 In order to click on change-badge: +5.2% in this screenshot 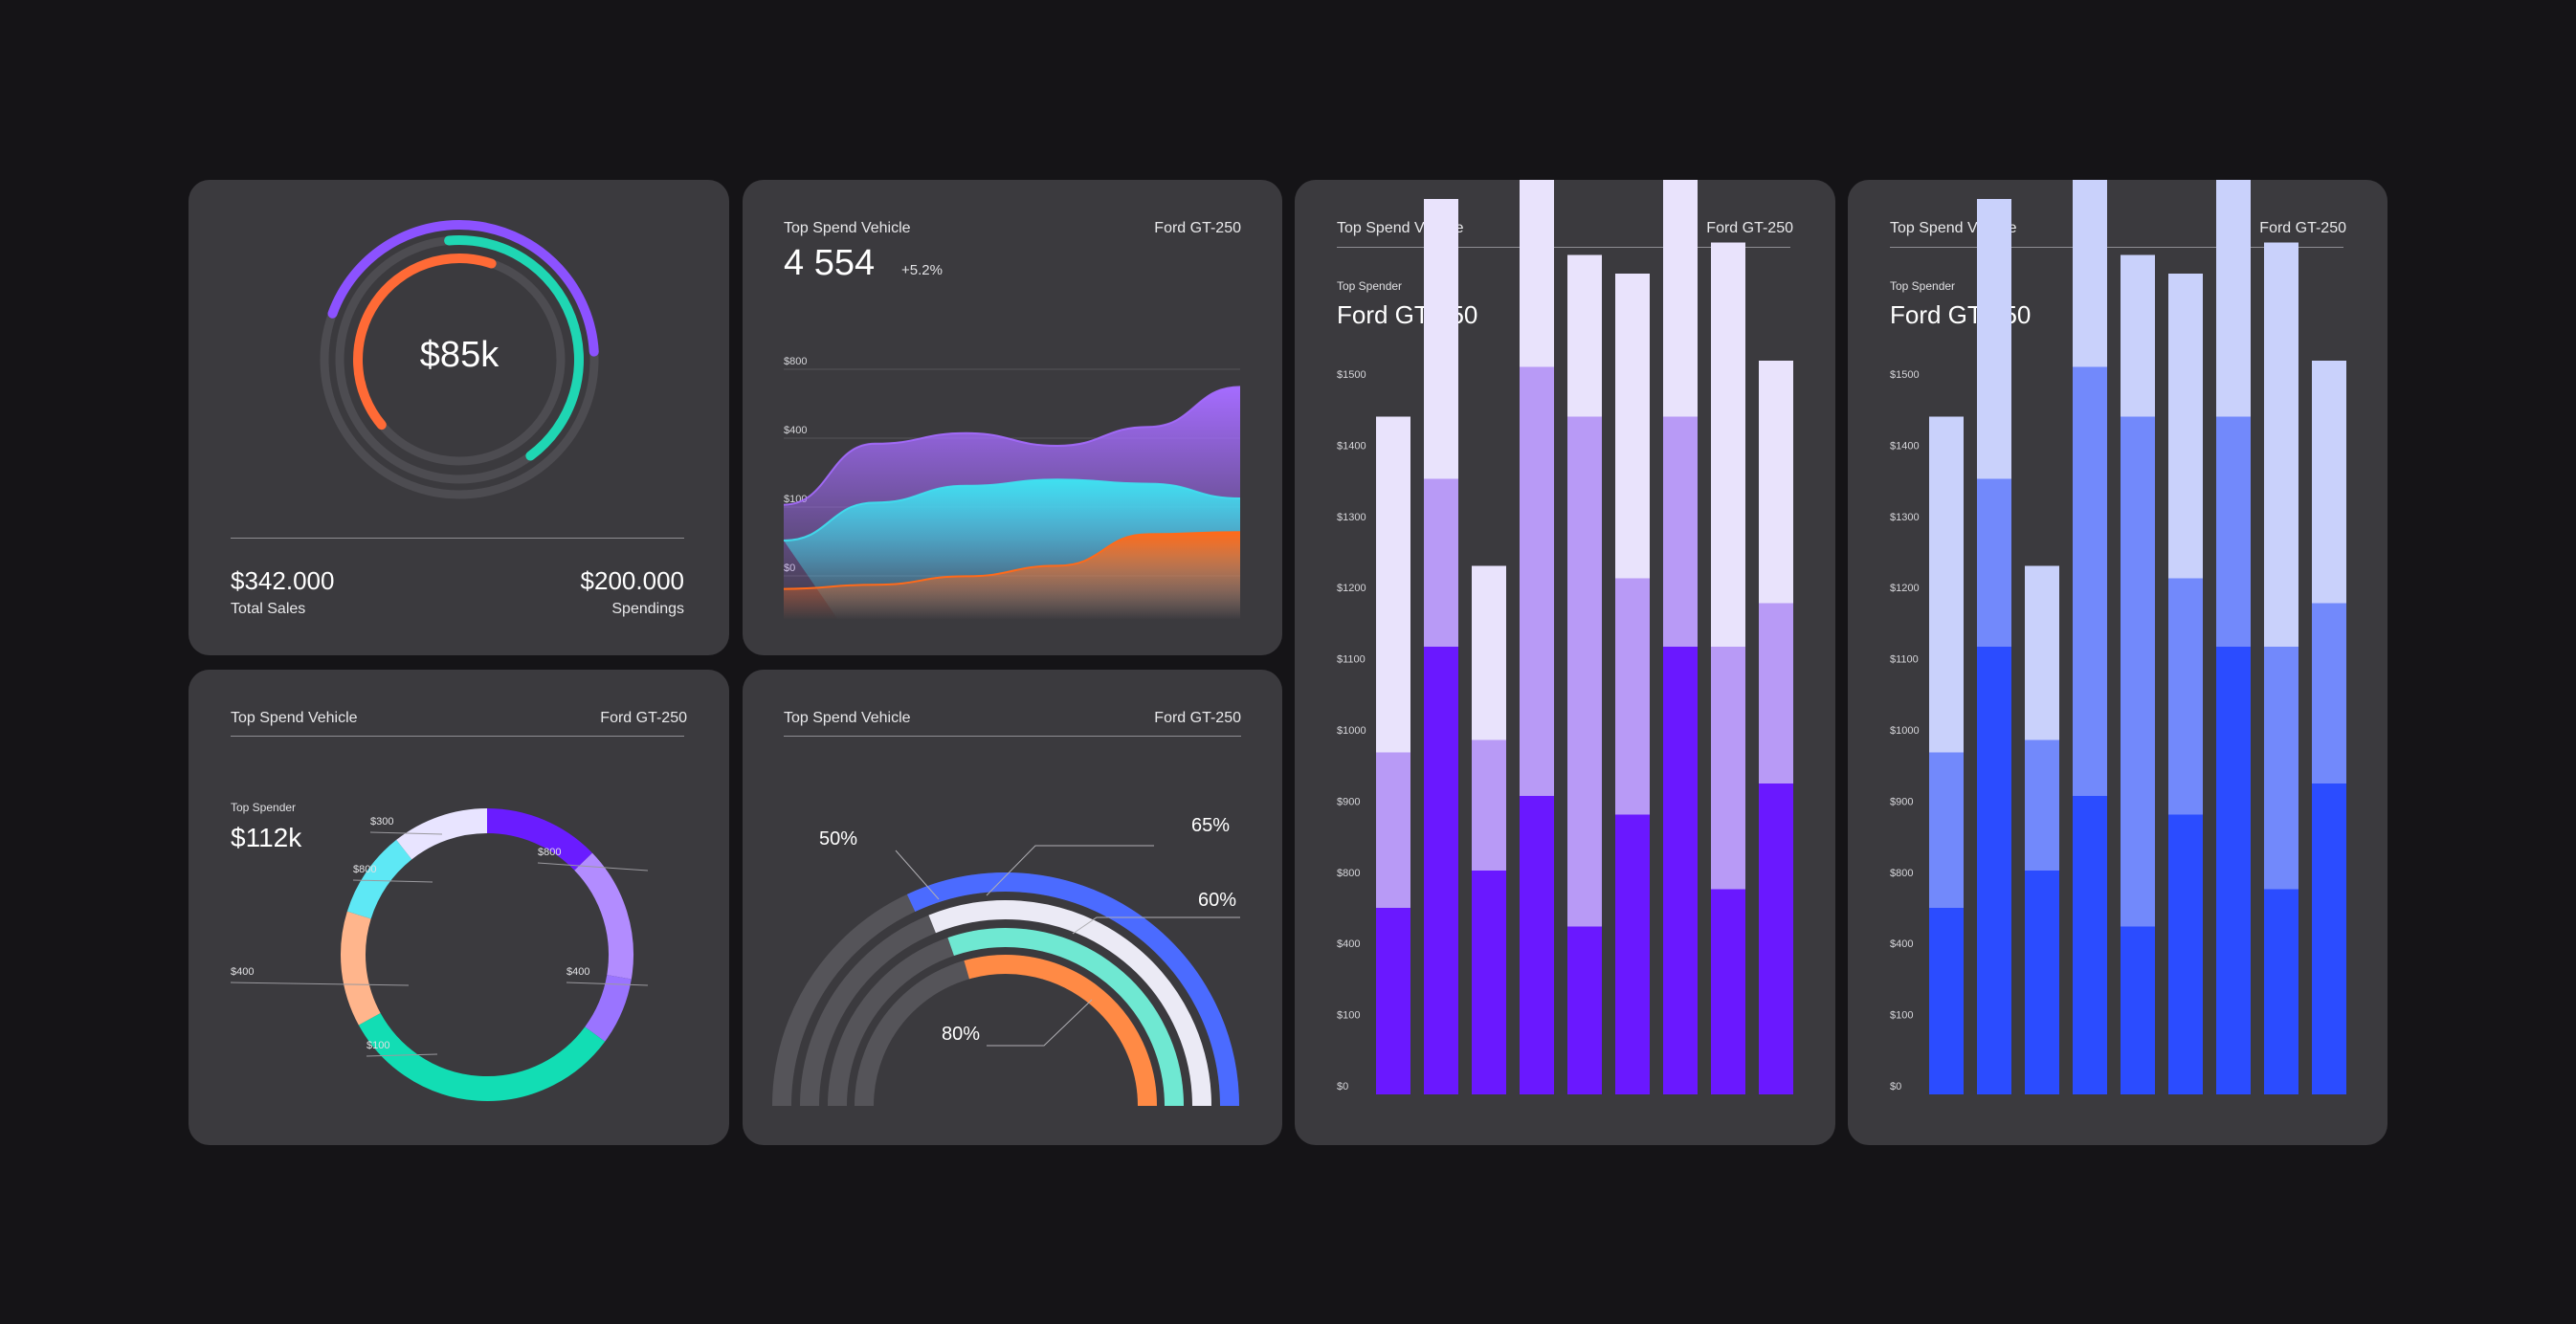, I will do `click(922, 270)`.